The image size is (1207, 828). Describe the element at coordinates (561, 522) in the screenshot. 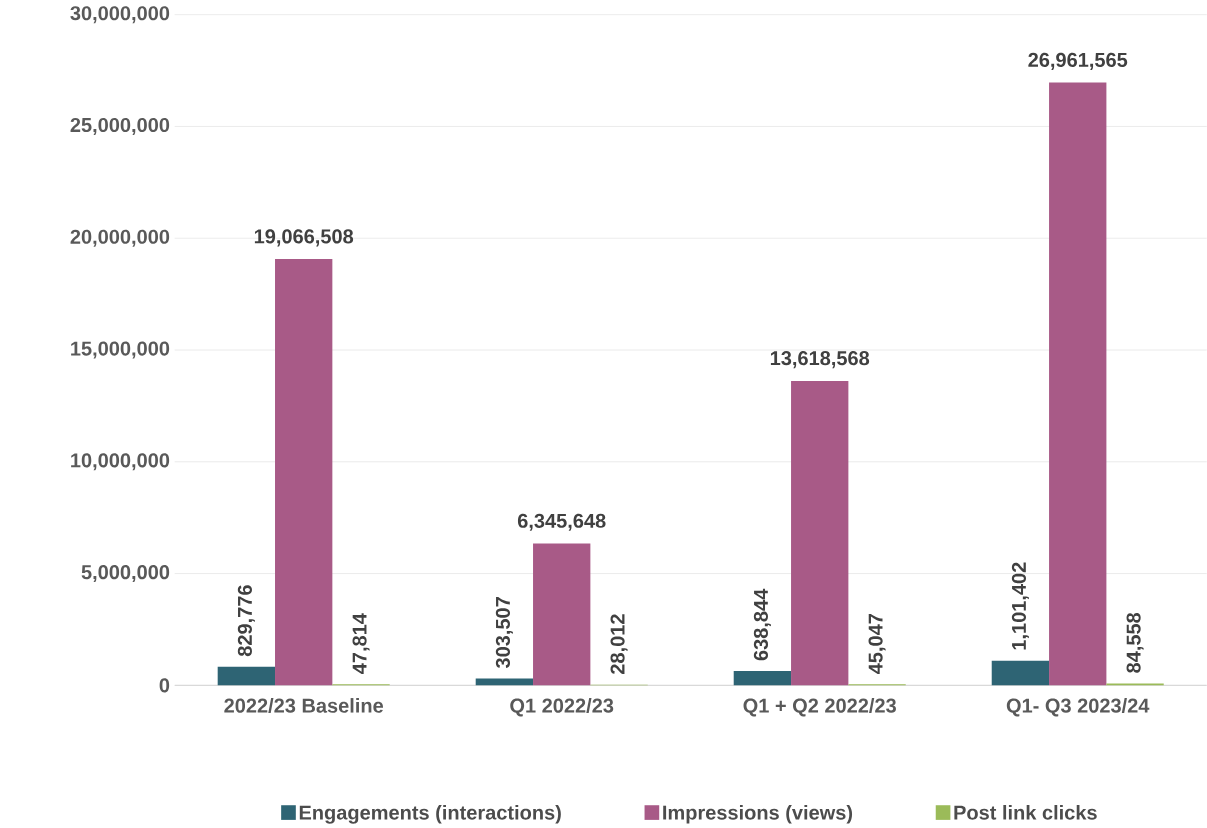

I see `data-label: 6,345,648` at that location.